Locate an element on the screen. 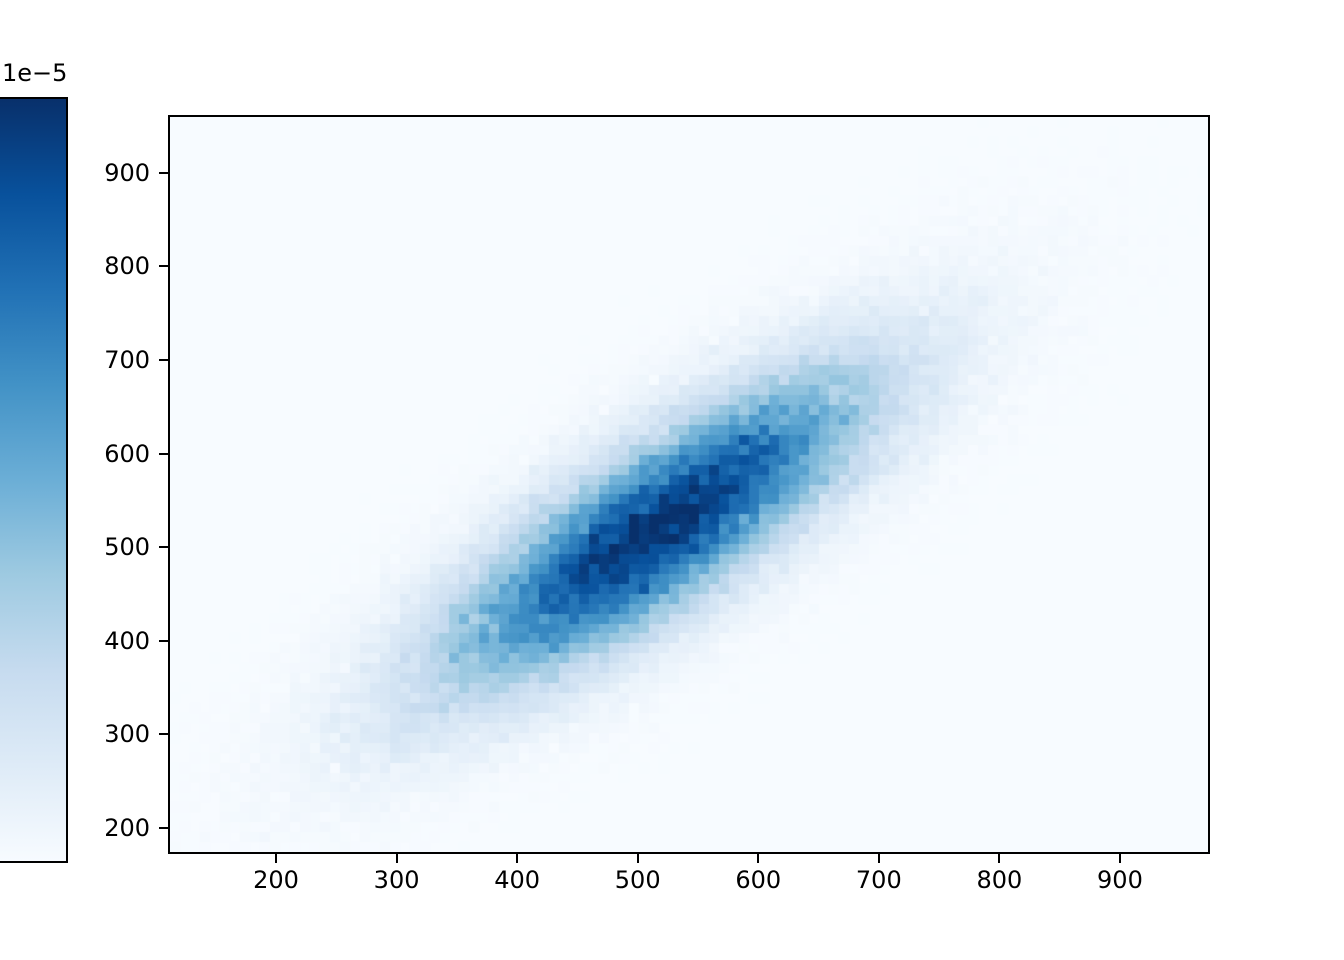 The image size is (1344, 960). x-tick-label: 700 is located at coordinates (878, 880).